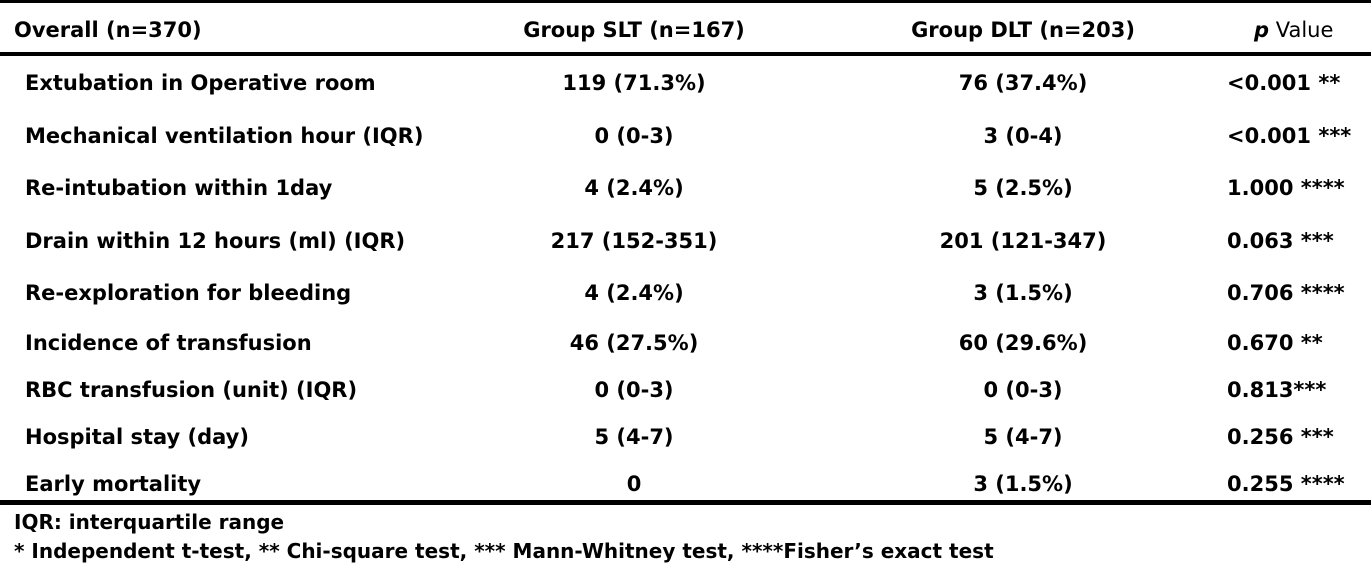 The width and height of the screenshot is (1371, 580). I want to click on table-bottom-rule, so click(685, 502).